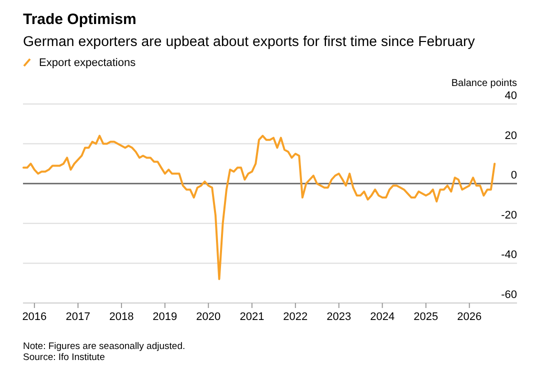 The image size is (544, 369). Describe the element at coordinates (208, 317) in the screenshot. I see `x-tick-label: 2020` at that location.